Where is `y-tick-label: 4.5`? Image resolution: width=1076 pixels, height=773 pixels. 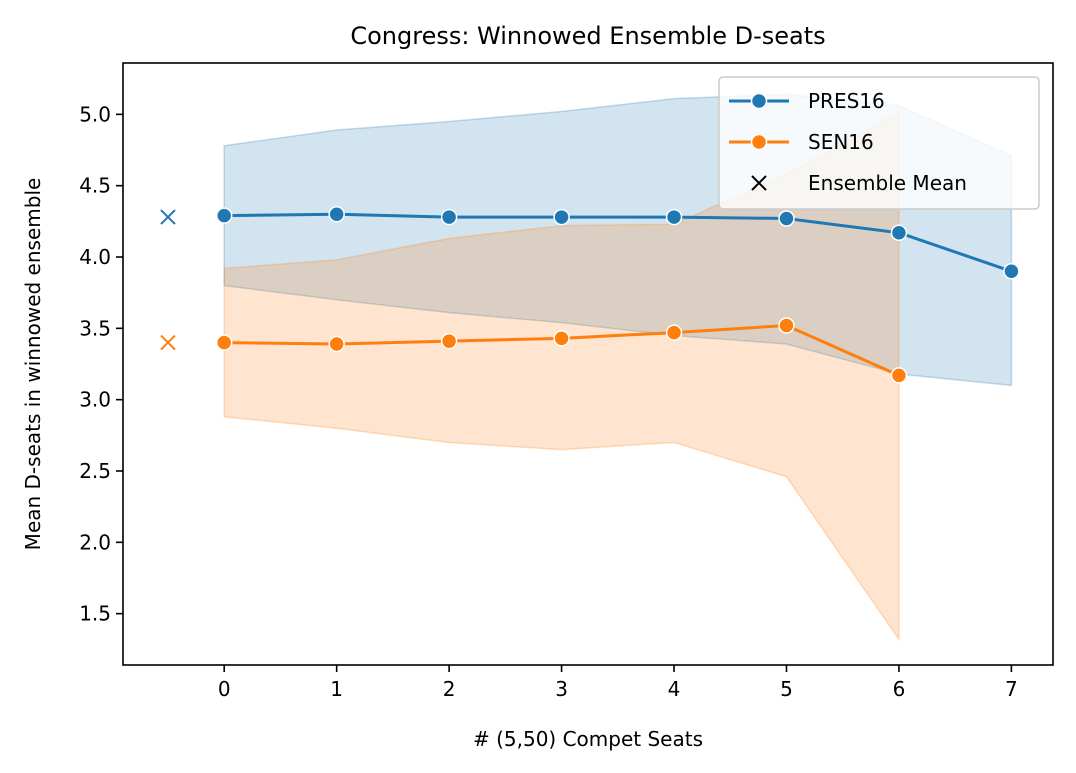
y-tick-label: 4.5 is located at coordinates (95, 186).